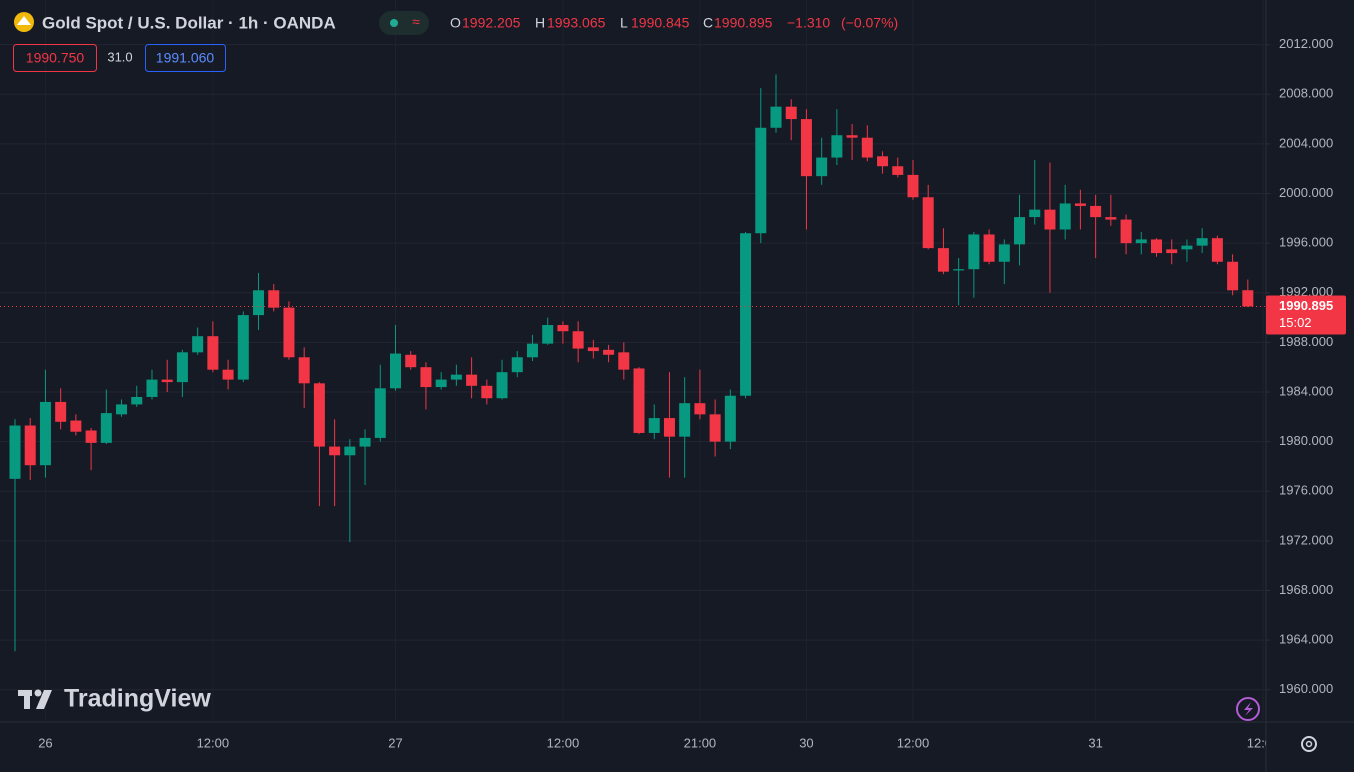 This screenshot has width=1354, height=772. I want to click on sell-button, so click(55, 58).